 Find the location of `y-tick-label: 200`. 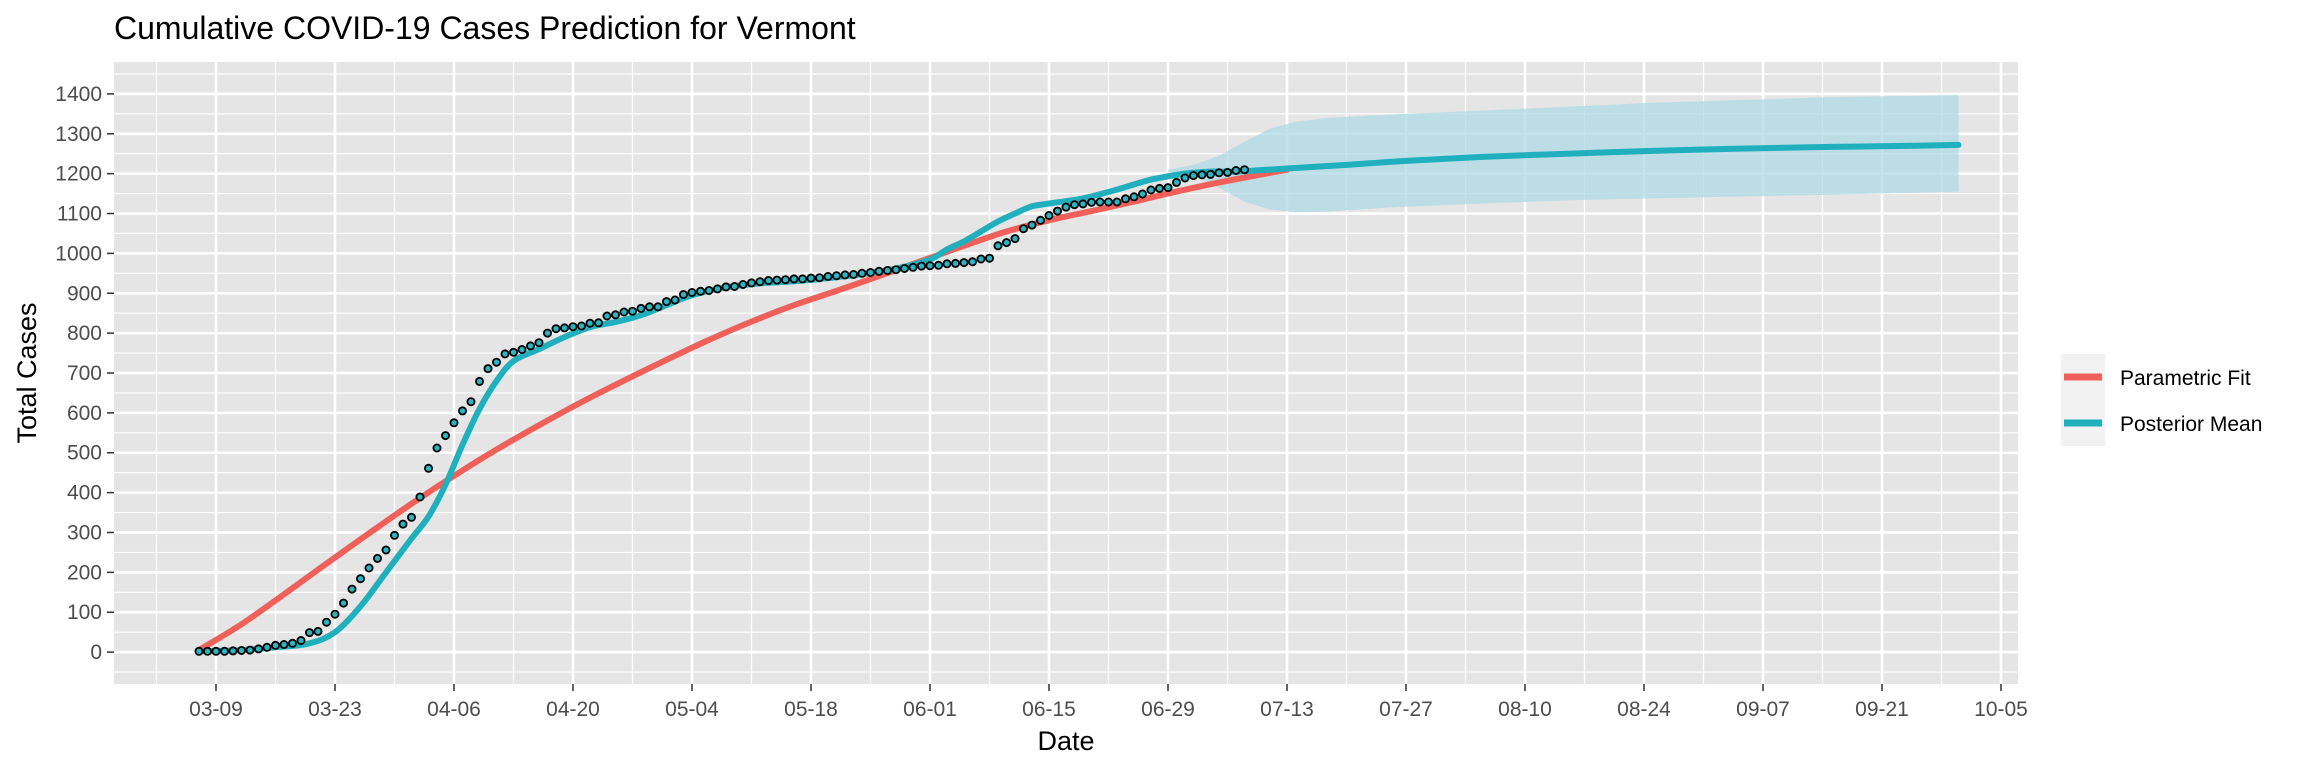

y-tick-label: 200 is located at coordinates (84, 572).